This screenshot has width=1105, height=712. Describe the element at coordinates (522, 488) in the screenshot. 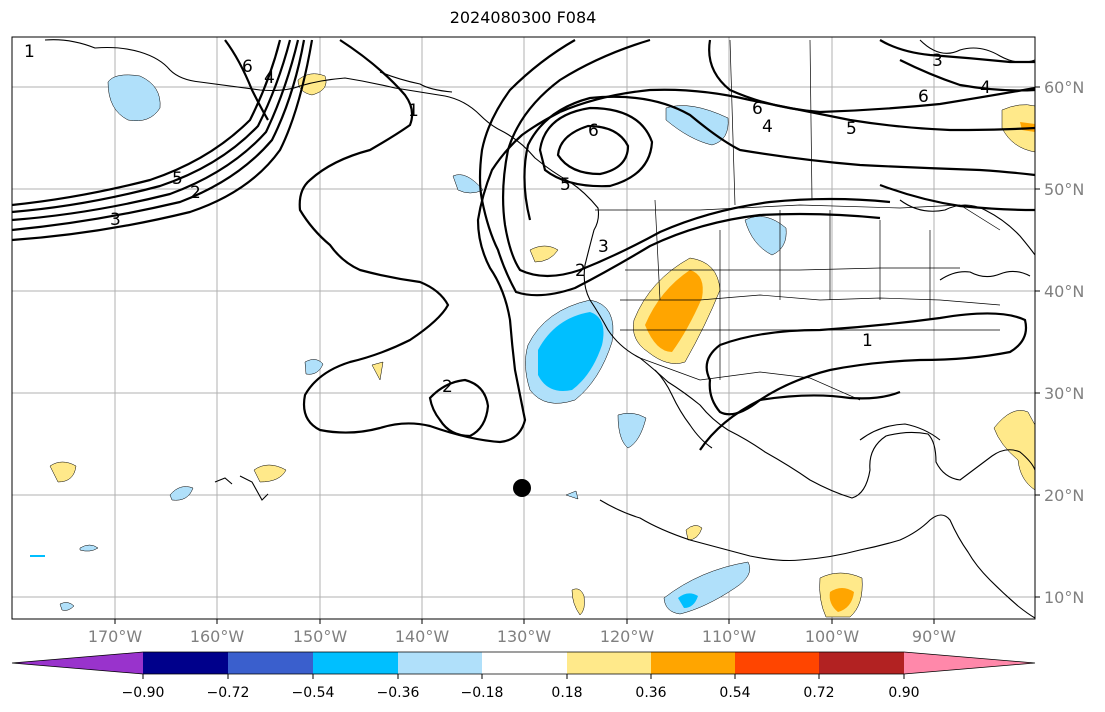

I see `storm-center-dot` at that location.